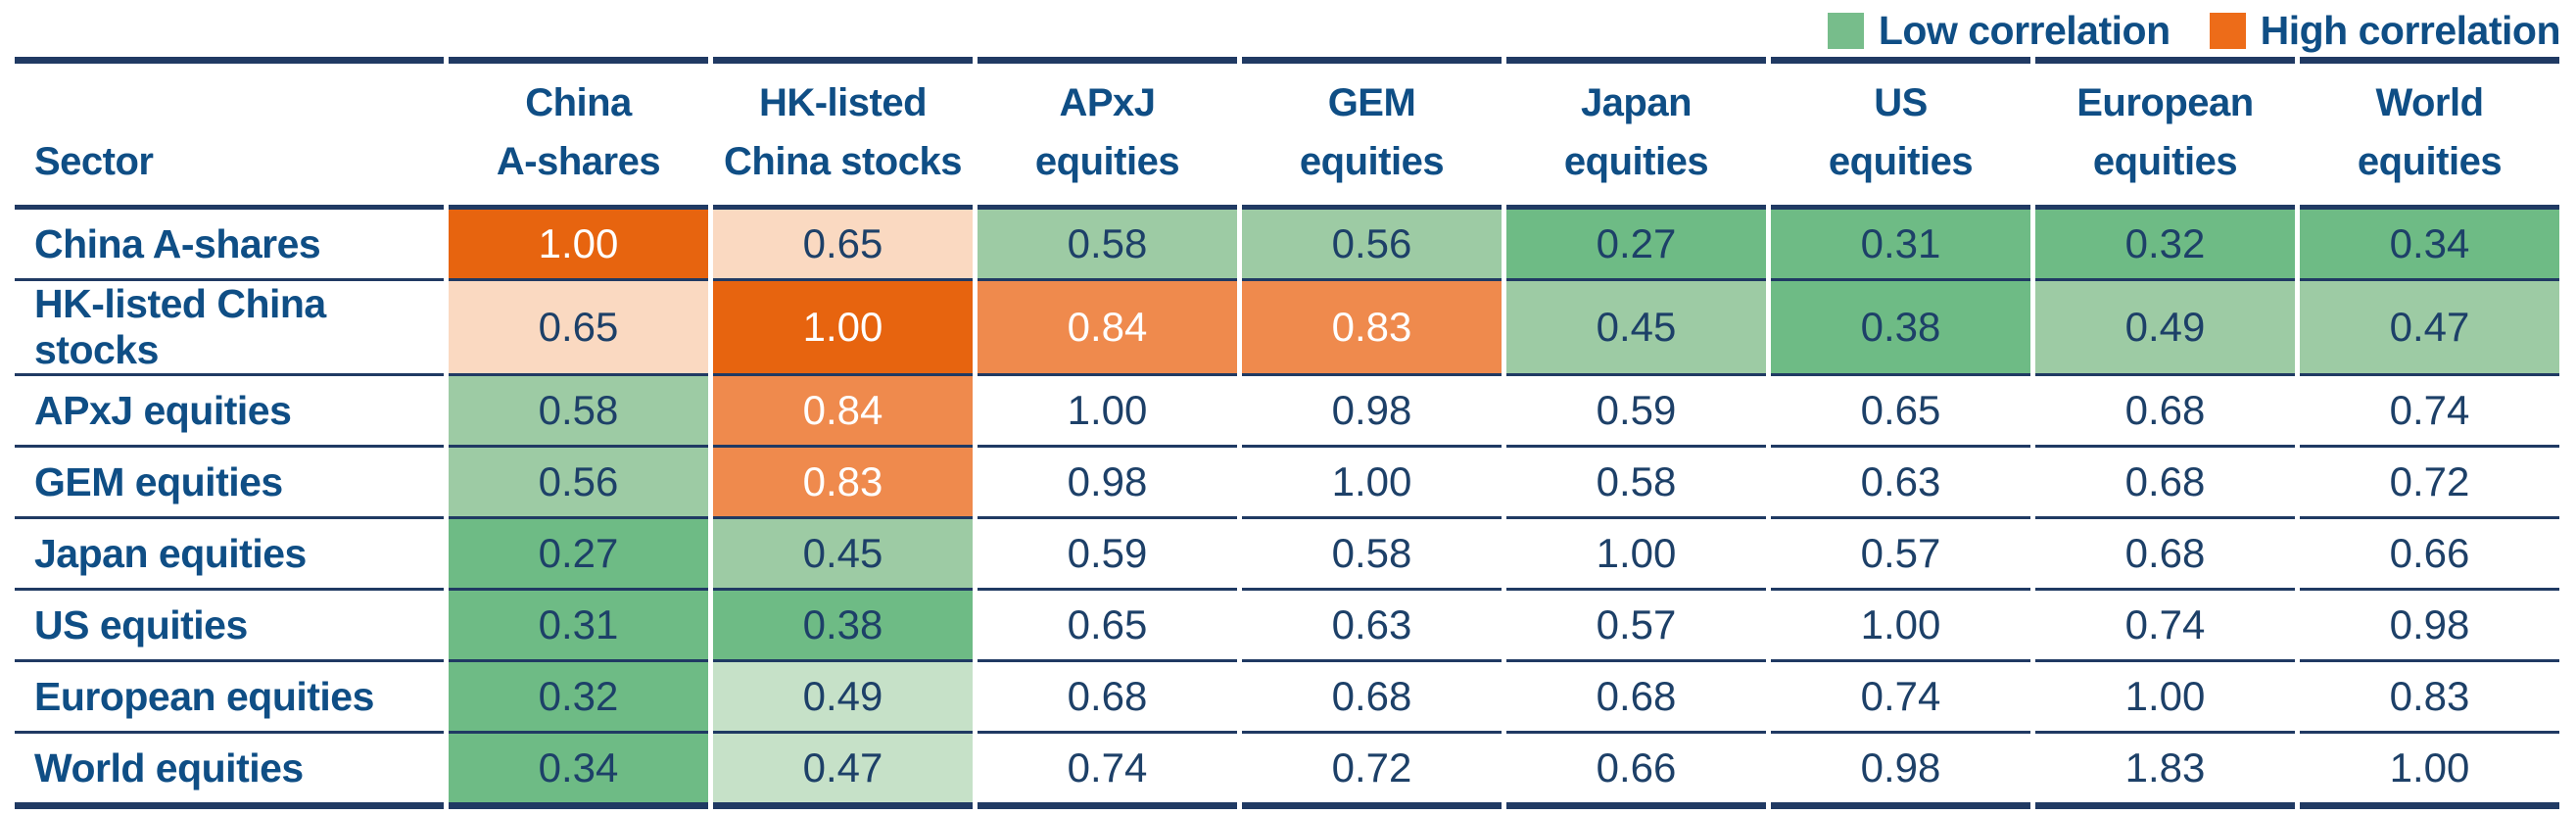 This screenshot has height=815, width=2576. Describe the element at coordinates (579, 103) in the screenshot. I see `column-header-line: China` at that location.